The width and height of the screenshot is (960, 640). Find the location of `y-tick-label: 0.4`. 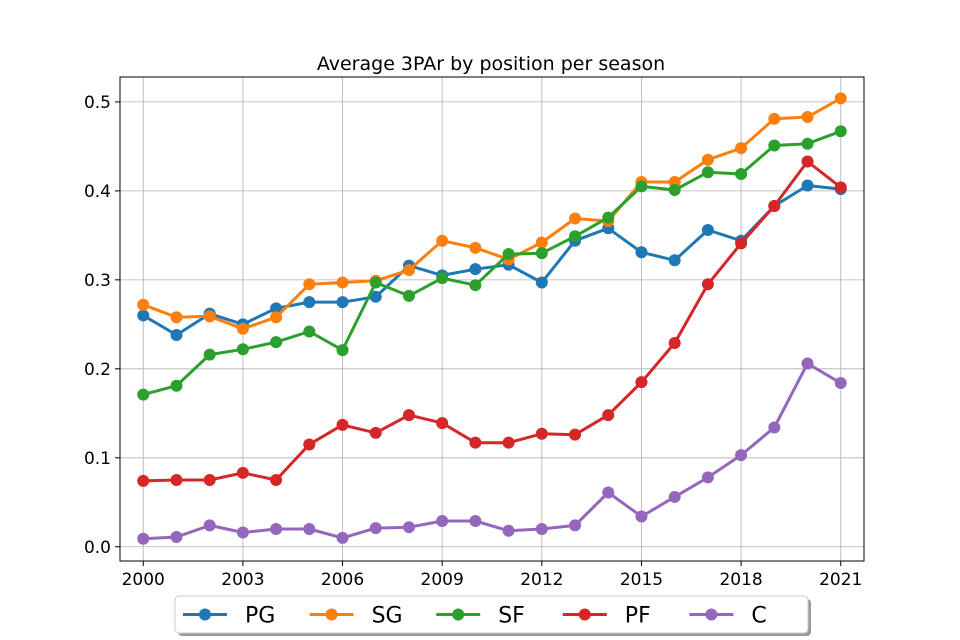

y-tick-label: 0.4 is located at coordinates (97, 192).